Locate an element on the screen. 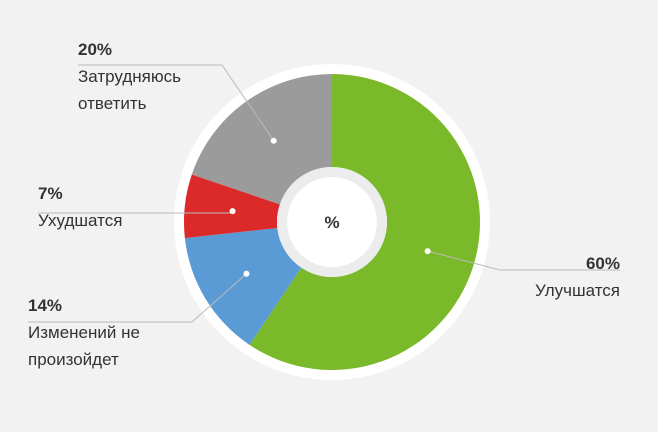 This screenshot has width=658, height=432. value-label: 60% is located at coordinates (602, 263).